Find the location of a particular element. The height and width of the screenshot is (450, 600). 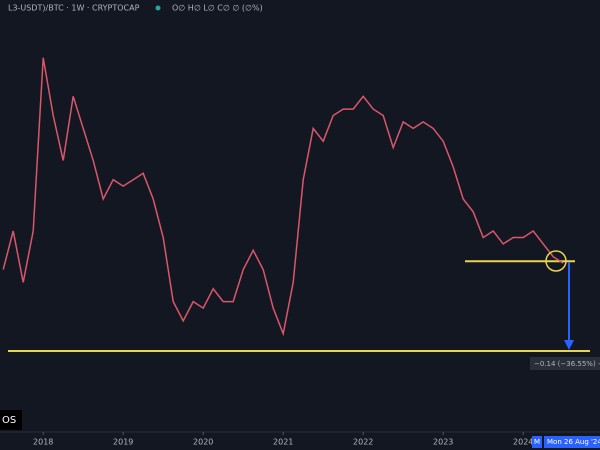

highlight-circle is located at coordinates (556, 261).